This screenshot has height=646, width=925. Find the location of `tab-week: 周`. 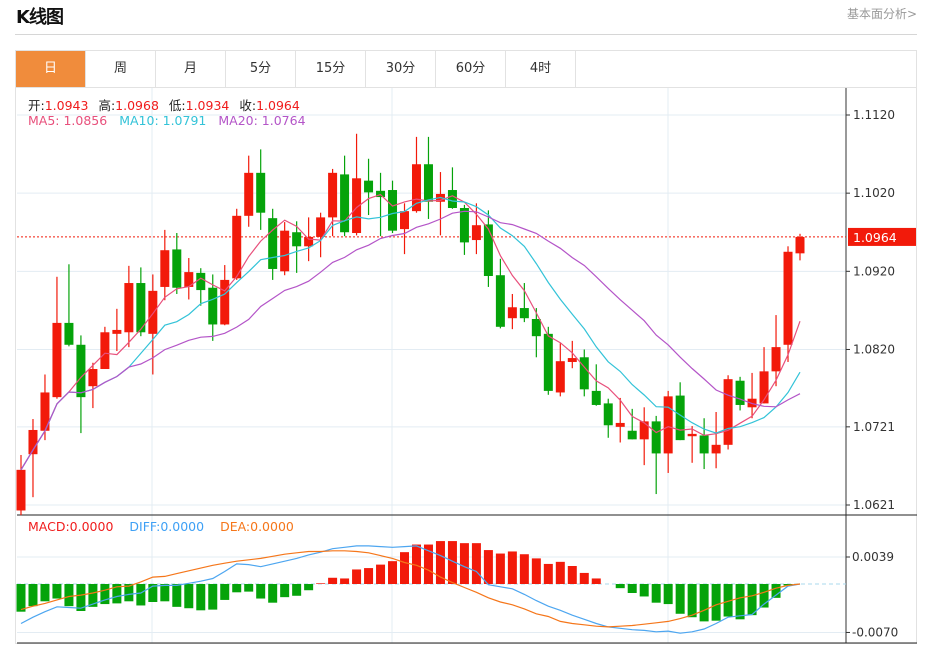

tab-week: 周 is located at coordinates (121, 69).